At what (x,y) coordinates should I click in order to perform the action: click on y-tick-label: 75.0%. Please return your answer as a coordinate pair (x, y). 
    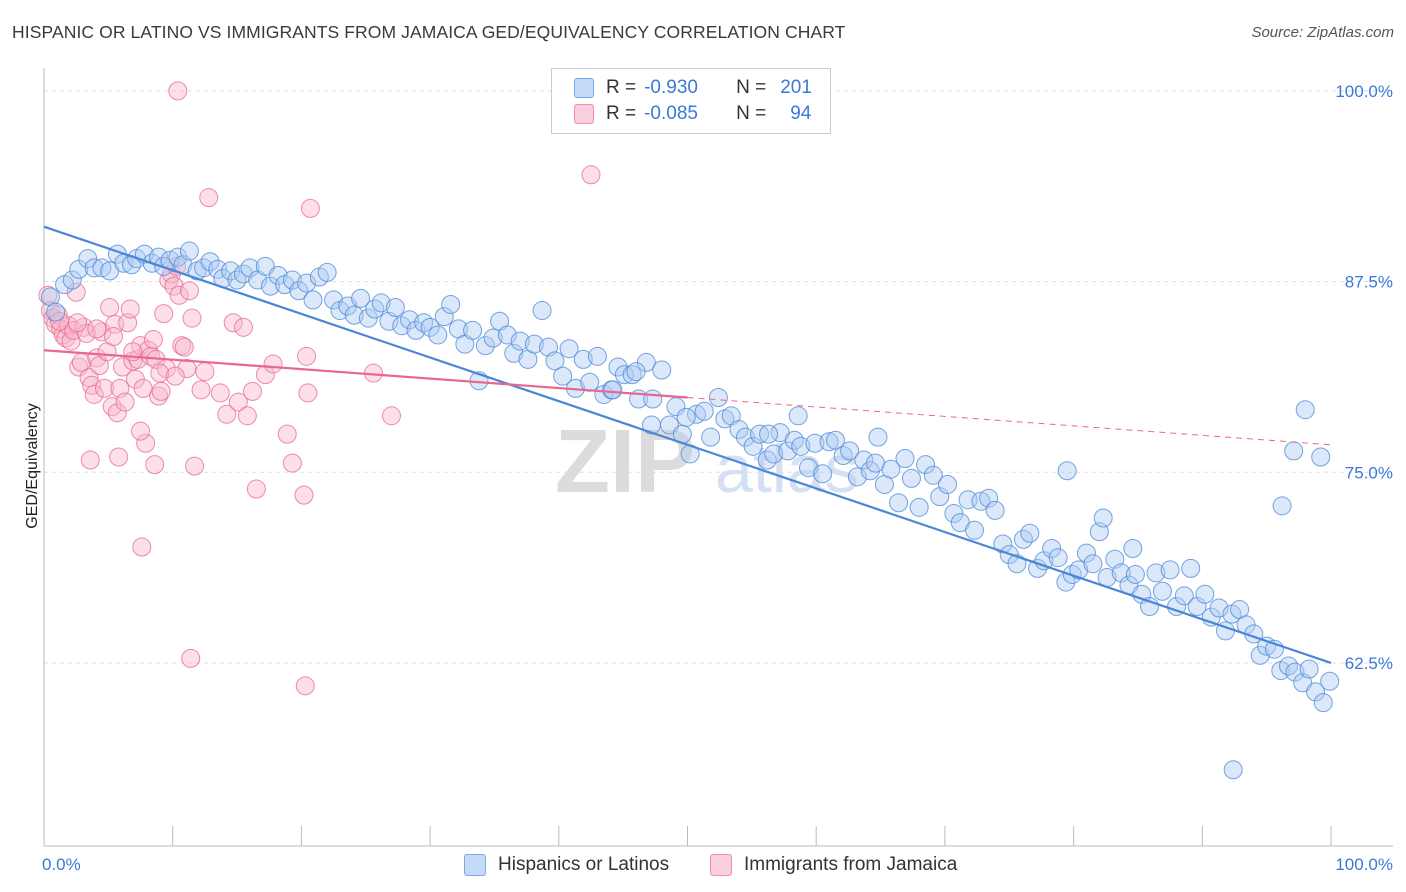
    Looking at the image, I should click on (1369, 472).